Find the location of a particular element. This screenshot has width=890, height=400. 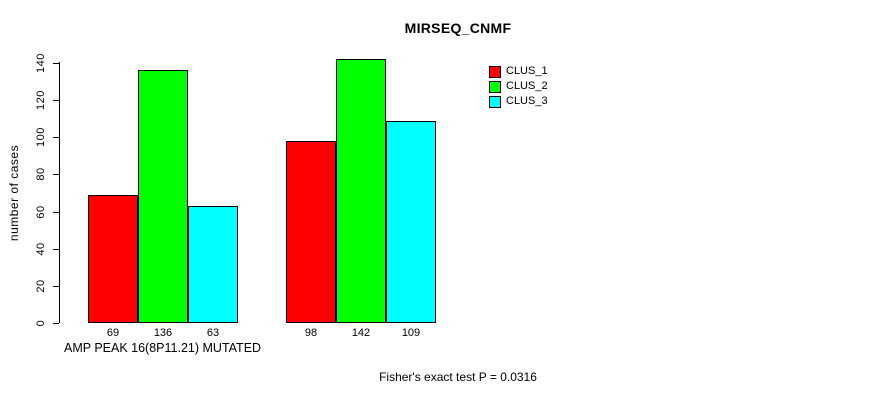

bar-value-label: 142 is located at coordinates (361, 333).